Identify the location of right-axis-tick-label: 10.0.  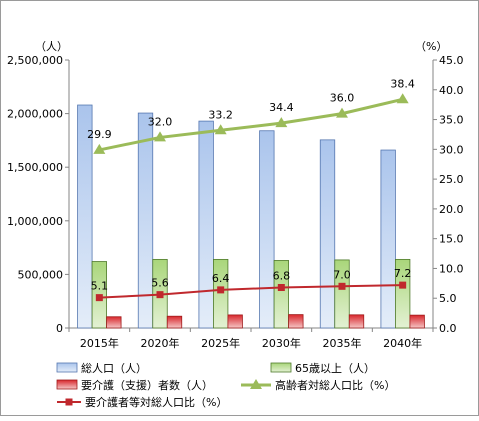
(451, 268).